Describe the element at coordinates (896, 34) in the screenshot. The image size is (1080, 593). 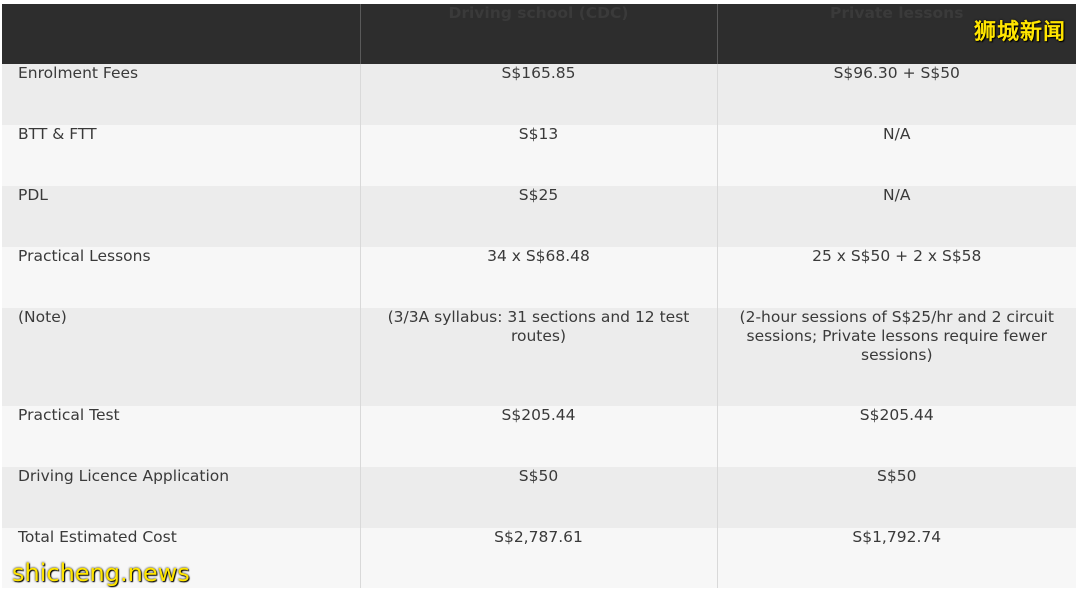
I see `header-private-lessons: Private lessons` at that location.